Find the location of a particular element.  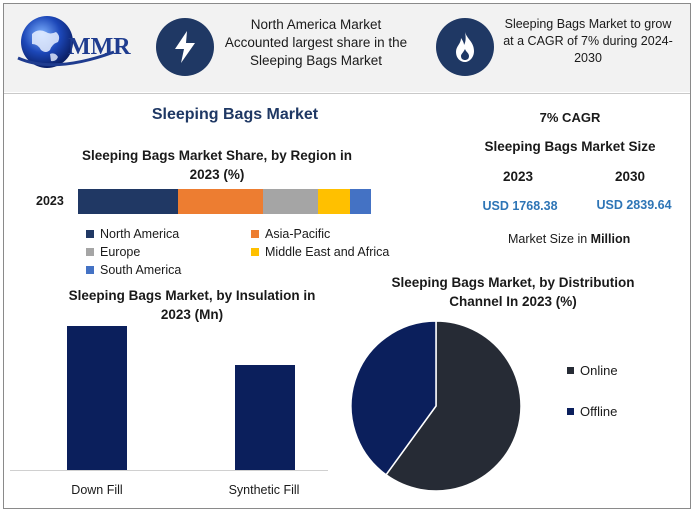

stack-segment-asia-pacific is located at coordinates (220, 201).